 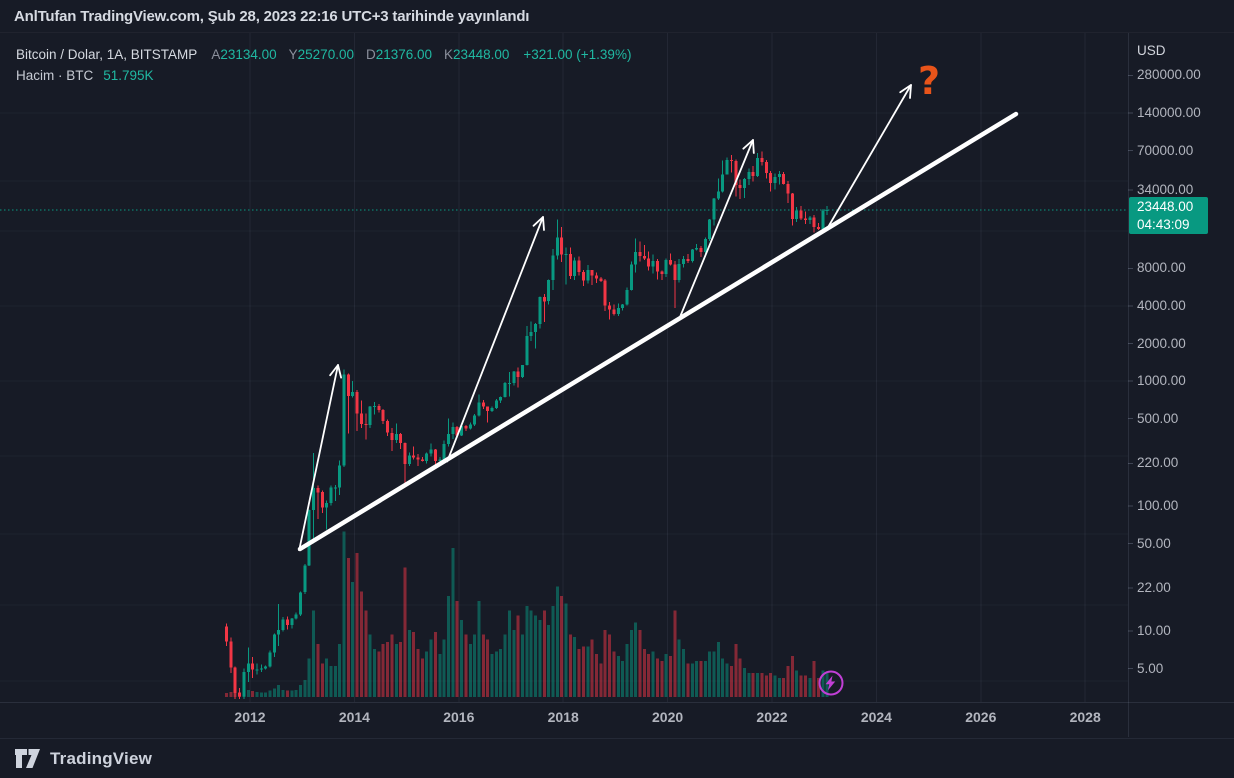 What do you see at coordinates (1161, 268) in the screenshot?
I see `price-tick-label: 8000.00` at bounding box center [1161, 268].